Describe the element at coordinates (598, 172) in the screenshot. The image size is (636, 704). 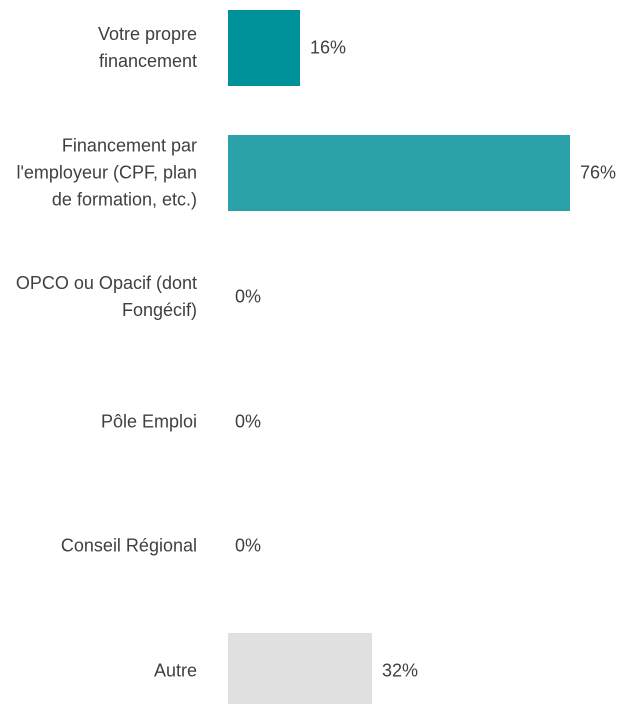
I see `value-label: 76%` at that location.